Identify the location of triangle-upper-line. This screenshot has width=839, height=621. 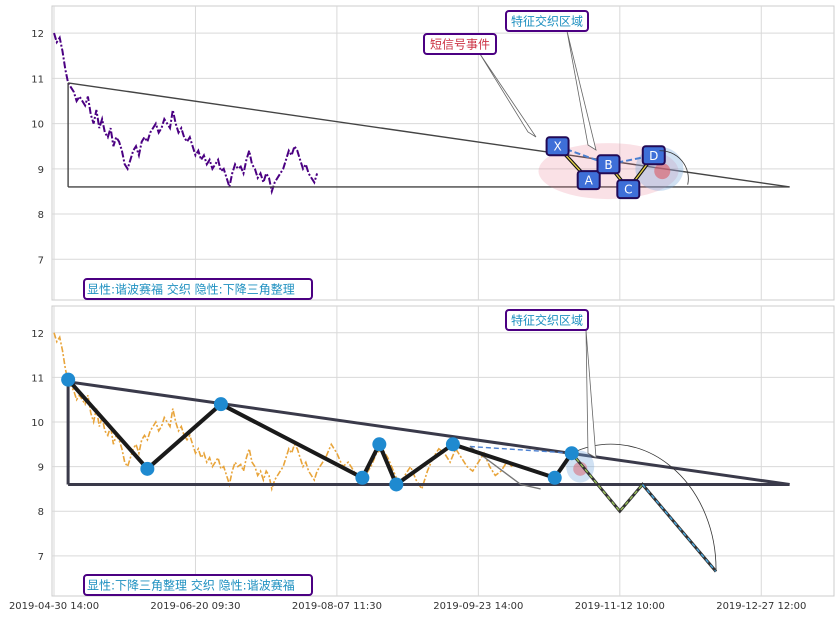
(428, 433).